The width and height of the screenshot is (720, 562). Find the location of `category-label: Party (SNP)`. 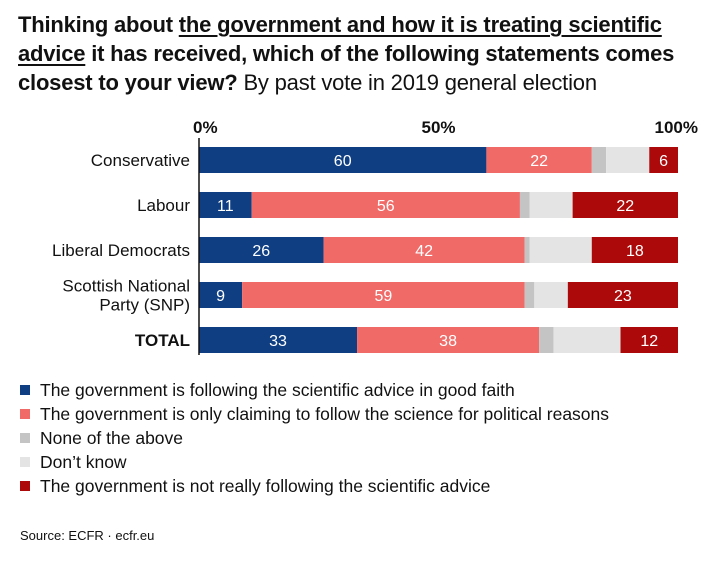

category-label: Party (SNP) is located at coordinates (144, 305).